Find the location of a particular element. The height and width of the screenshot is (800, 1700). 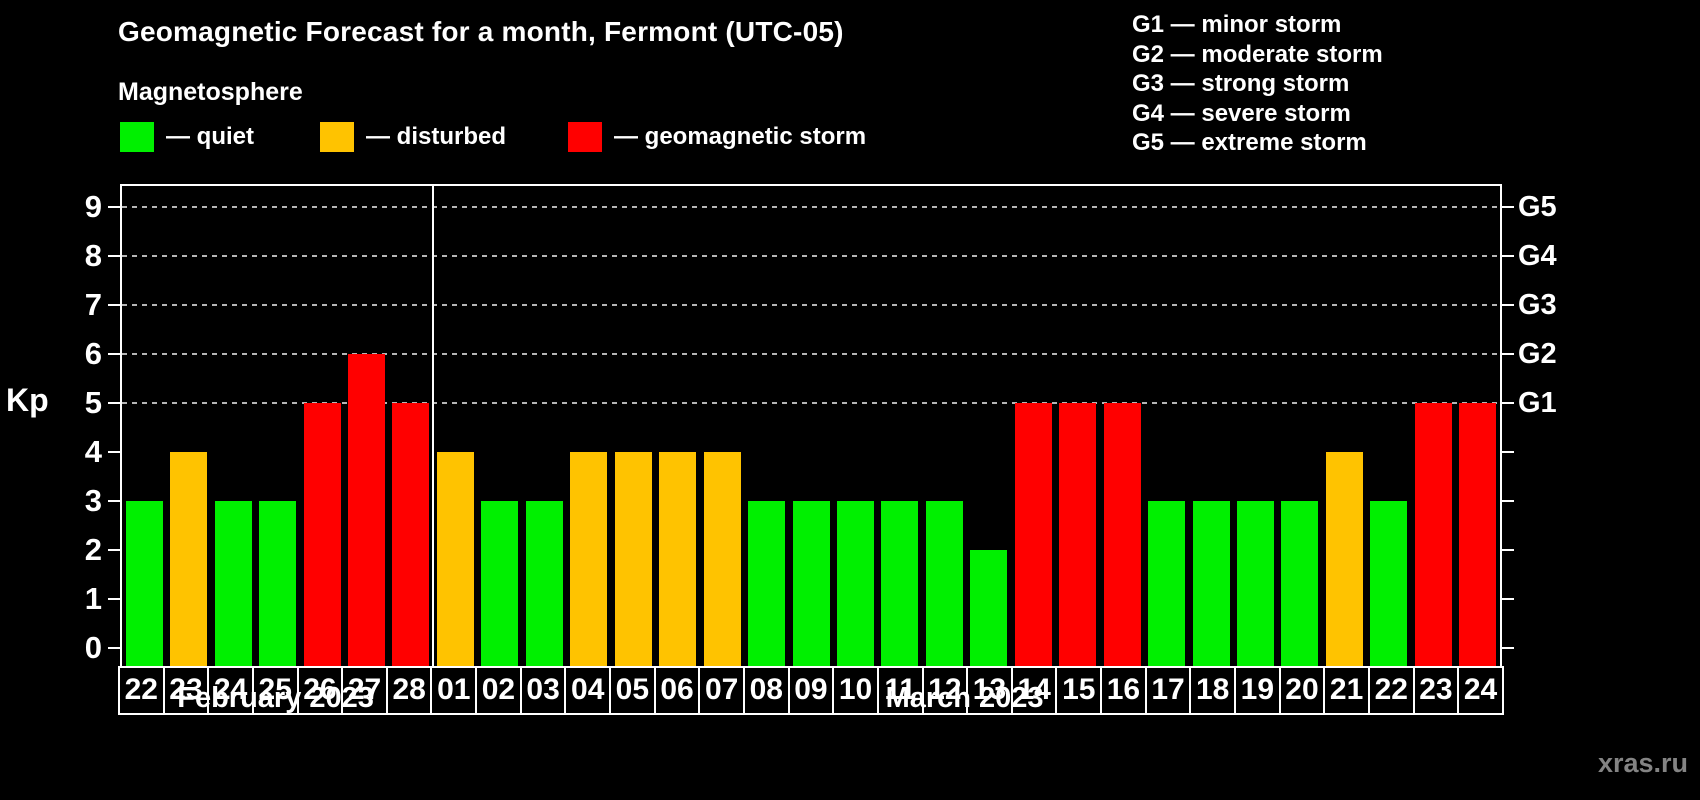

g-axis-label-g1: G1 is located at coordinates (1537, 403).